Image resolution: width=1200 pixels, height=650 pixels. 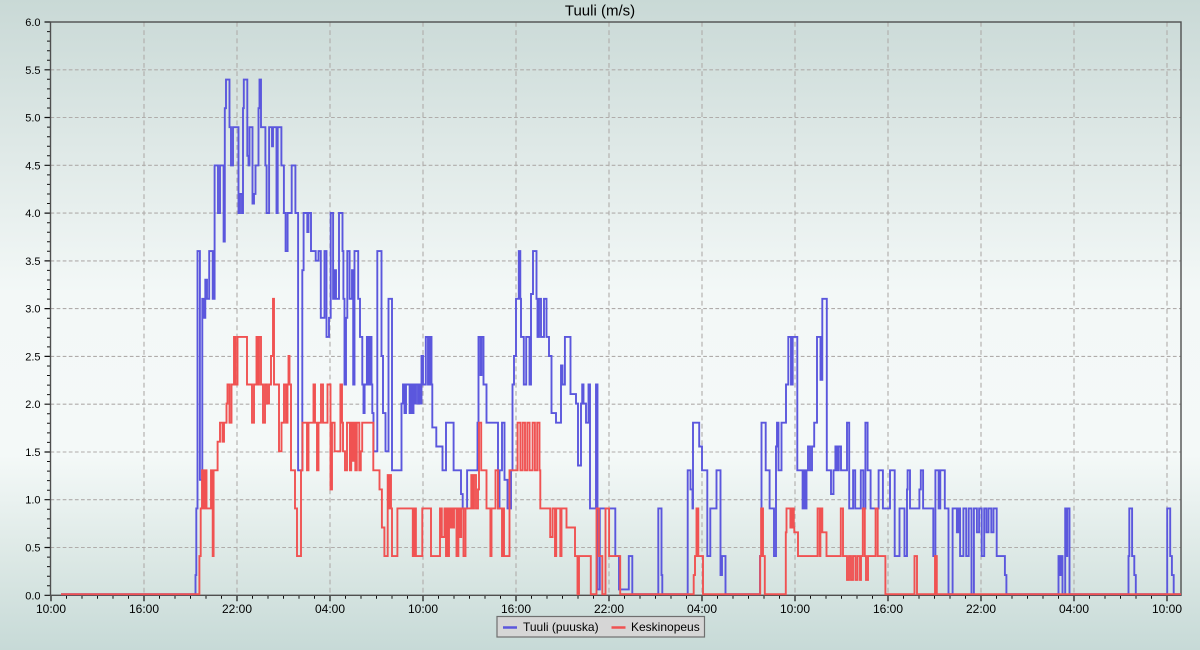 I want to click on svg-text: 3.0, so click(x=32, y=310).